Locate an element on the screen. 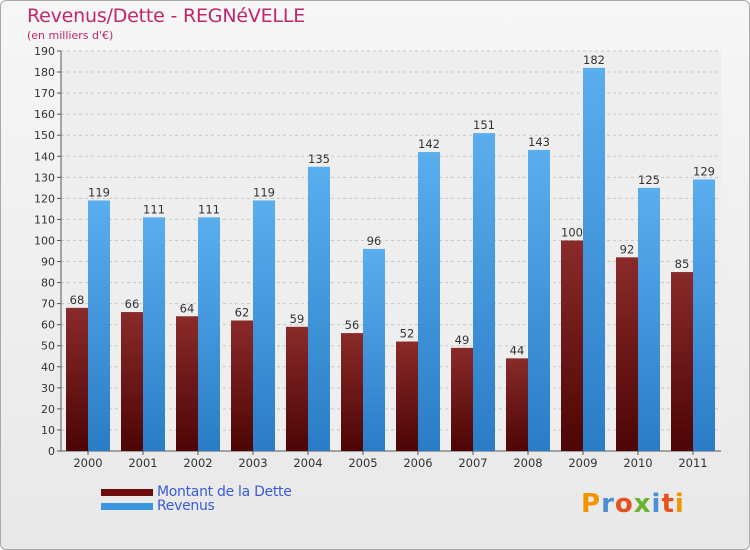 This screenshot has width=750, height=550. data-label: 135 is located at coordinates (319, 159).